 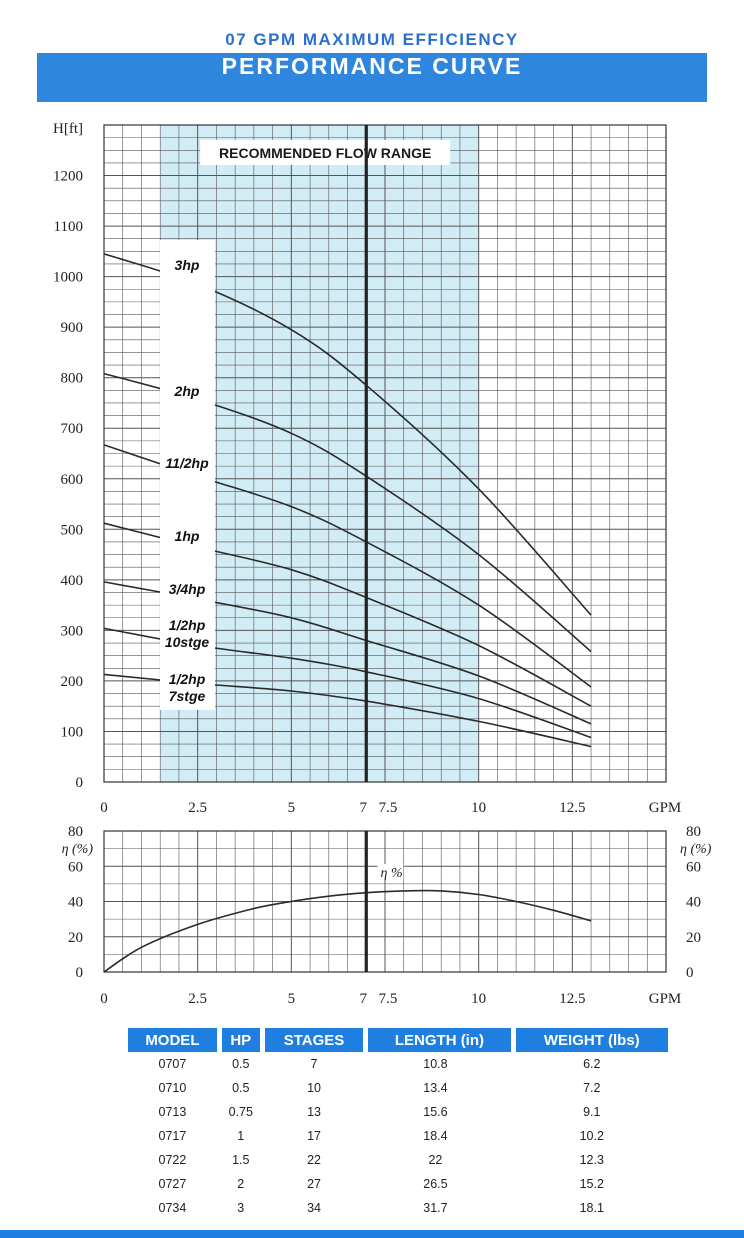 What do you see at coordinates (68, 227) in the screenshot?
I see `y-tick-label: 1100` at bounding box center [68, 227].